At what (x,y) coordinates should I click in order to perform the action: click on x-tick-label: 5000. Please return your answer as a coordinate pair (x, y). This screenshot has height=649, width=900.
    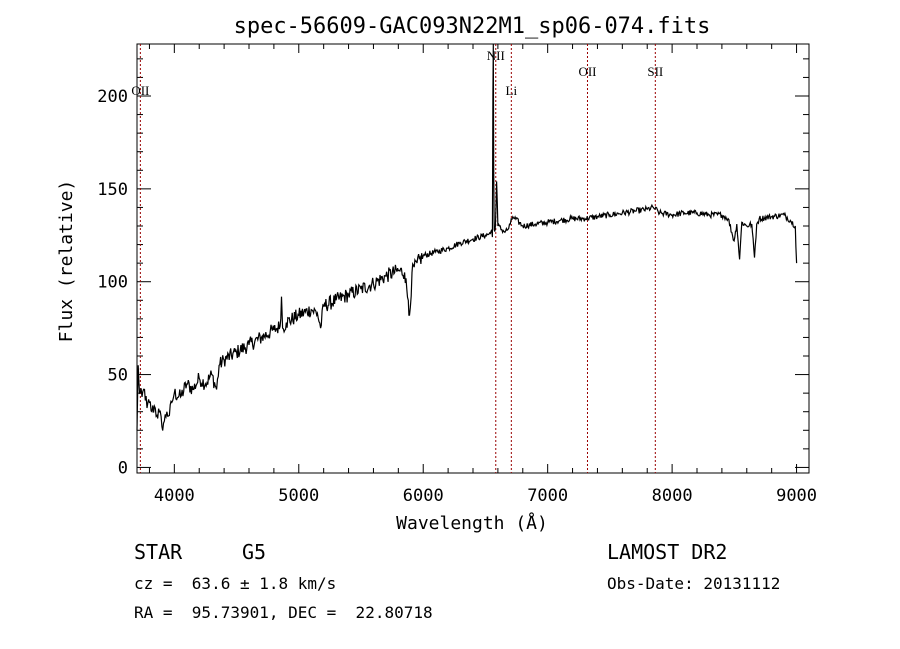
    Looking at the image, I should click on (298, 496).